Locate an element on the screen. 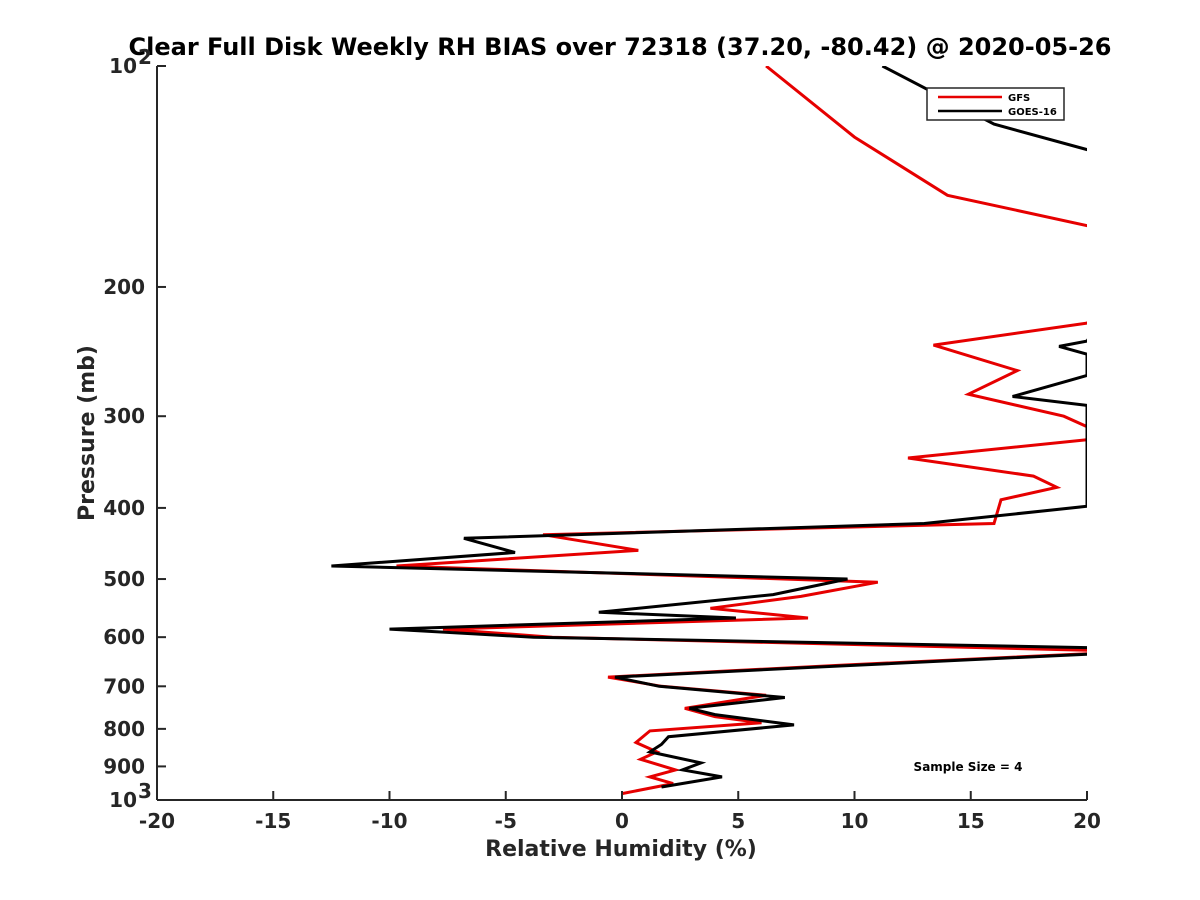 The height and width of the screenshot is (900, 1200). legend: GFS GOES-16 is located at coordinates (995, 104).